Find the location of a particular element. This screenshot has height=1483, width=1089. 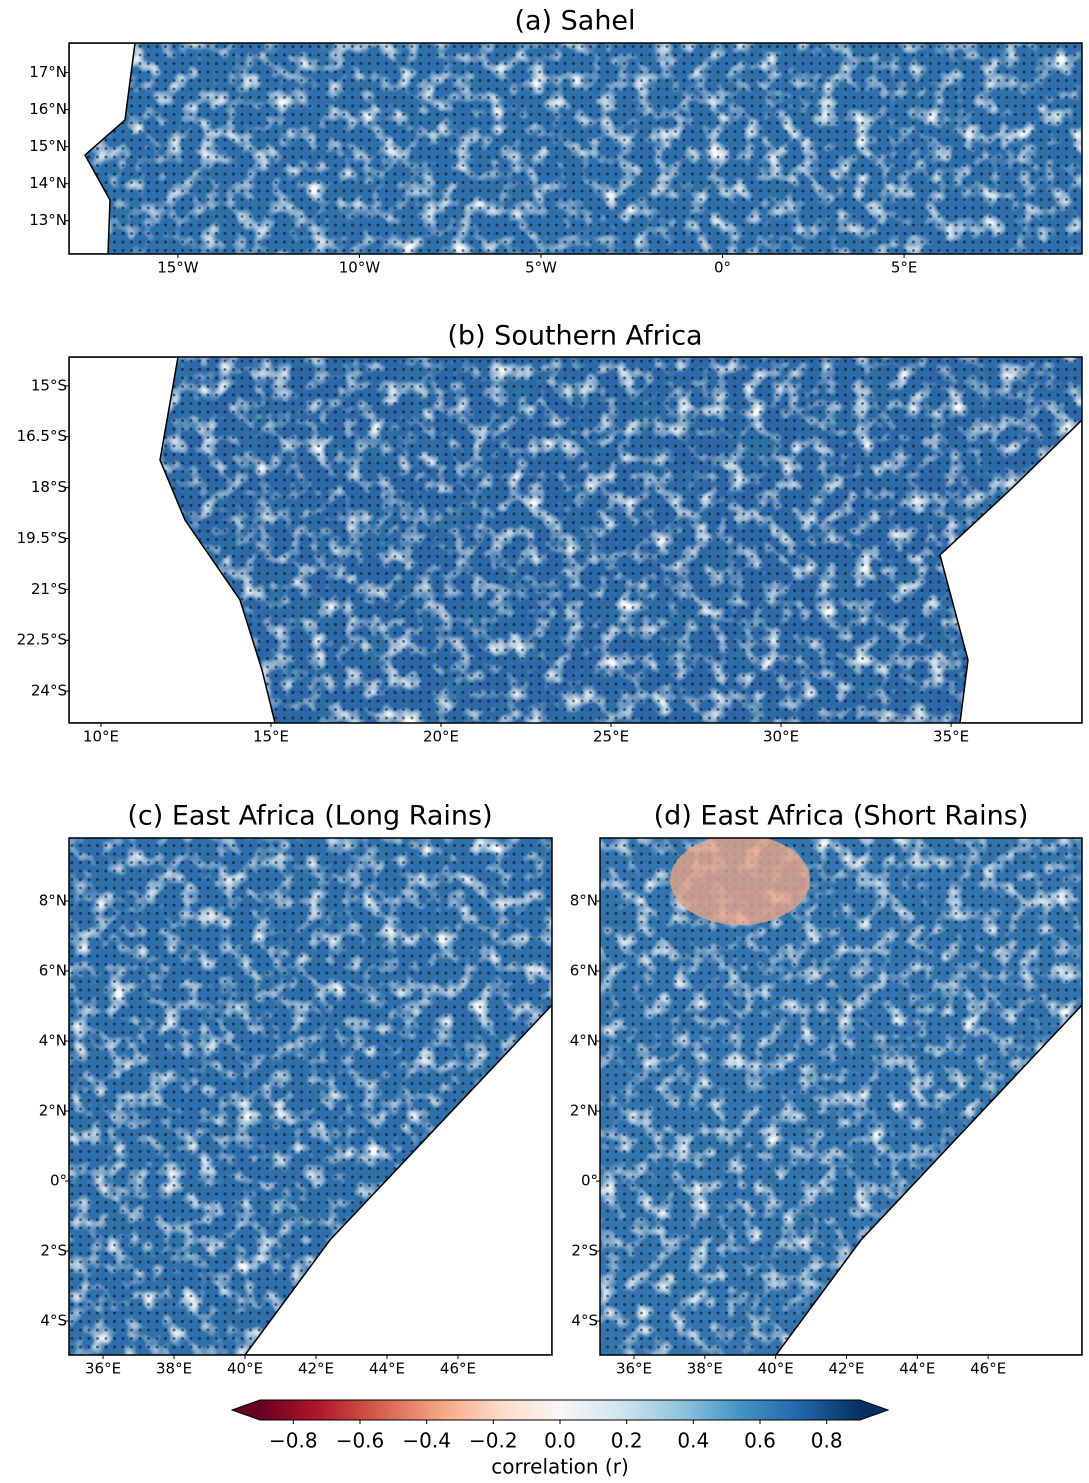

panel-title: (d) East Africa (Short Rains) is located at coordinates (841, 816).